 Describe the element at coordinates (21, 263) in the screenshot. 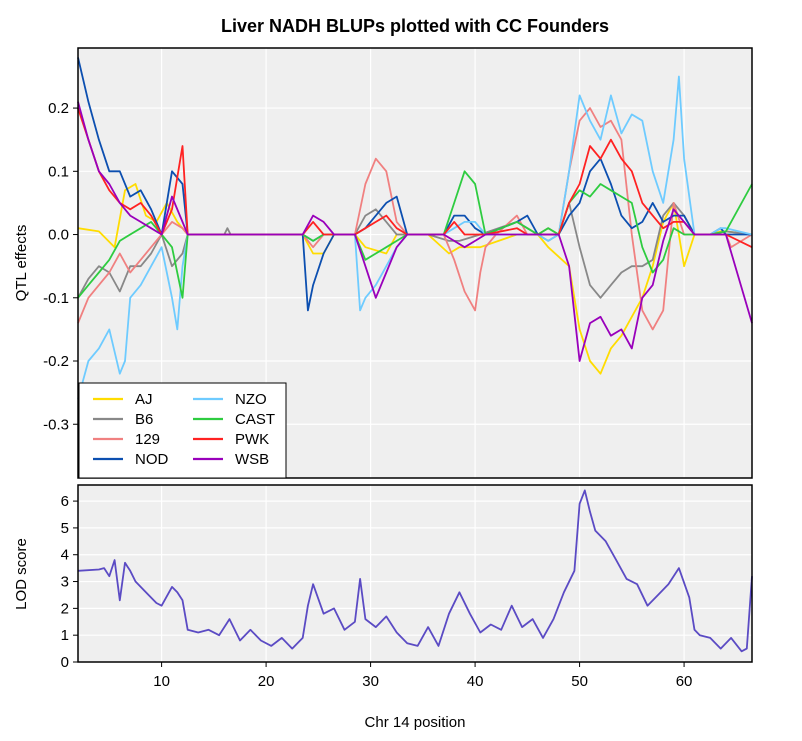

I see `qtl-effects-y-axis-label: QTL effects` at that location.